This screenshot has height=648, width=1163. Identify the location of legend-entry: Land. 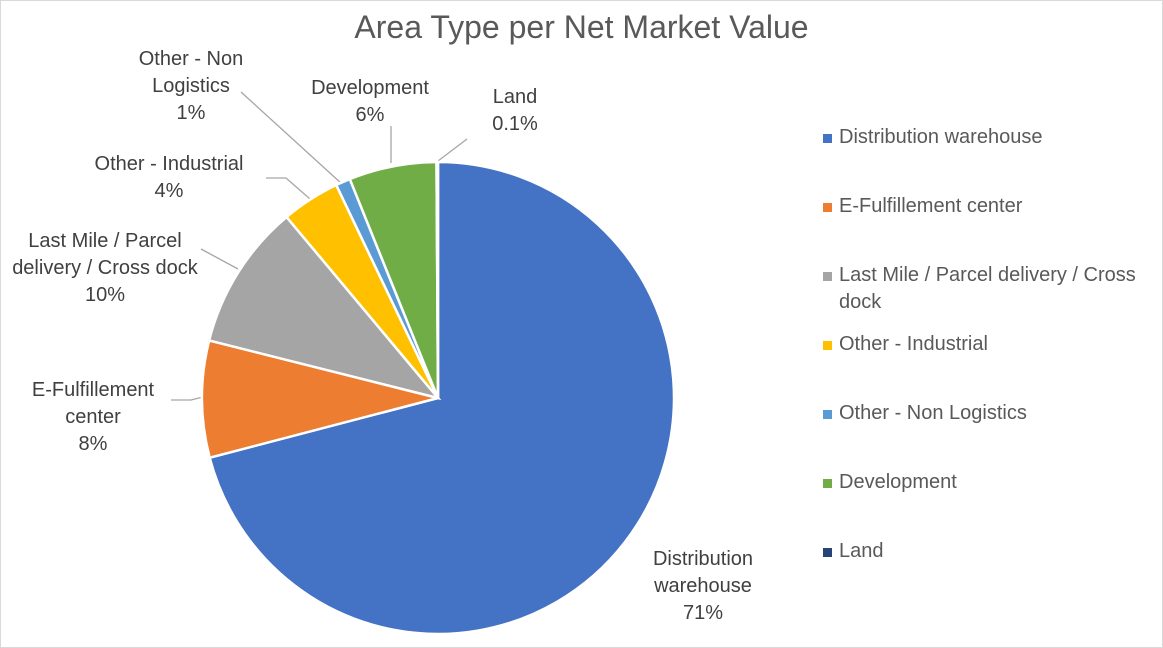
(986, 551).